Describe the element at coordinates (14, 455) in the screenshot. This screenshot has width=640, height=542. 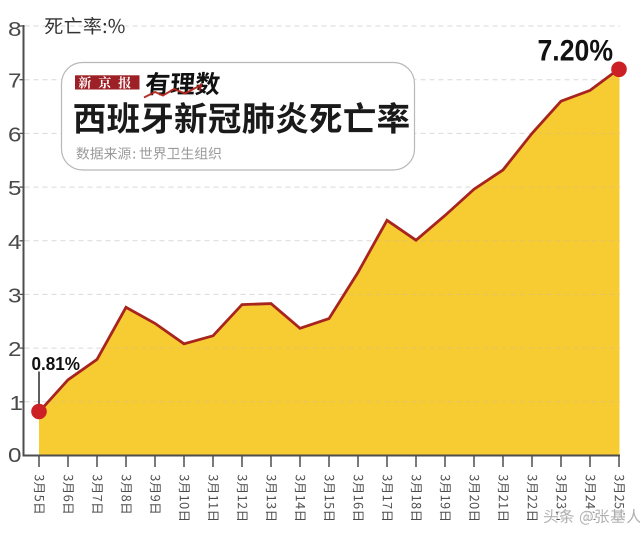
I see `svg-text: 0` at that location.